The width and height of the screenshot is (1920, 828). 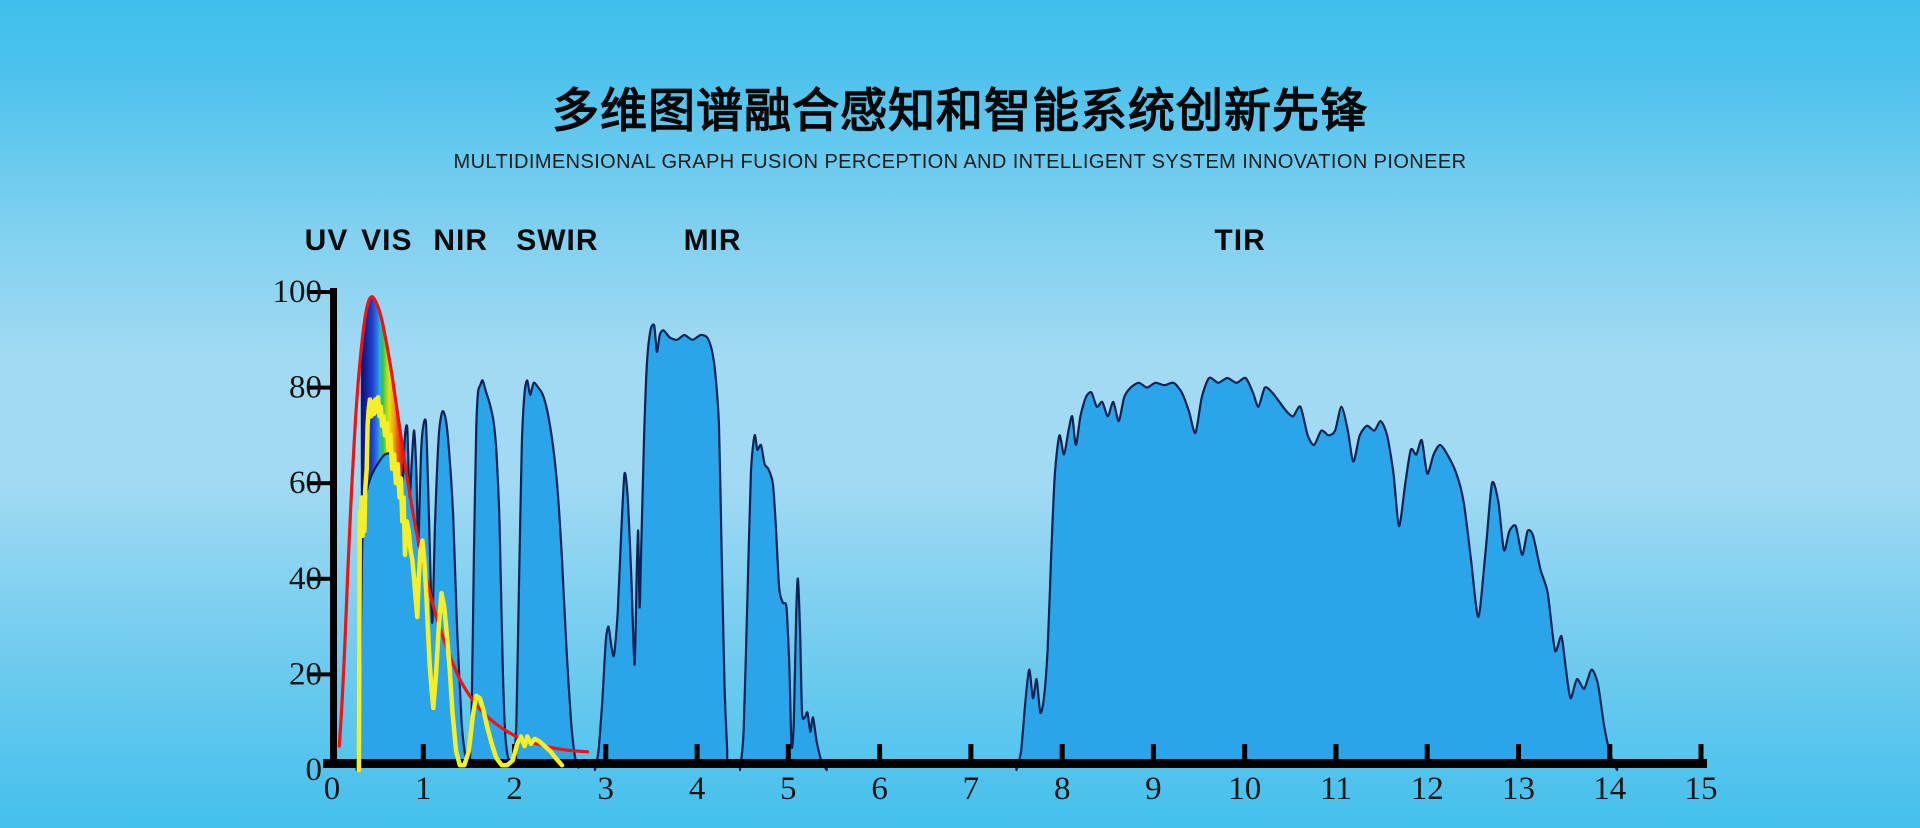 What do you see at coordinates (1701, 789) in the screenshot?
I see `x-tick-label: 15` at bounding box center [1701, 789].